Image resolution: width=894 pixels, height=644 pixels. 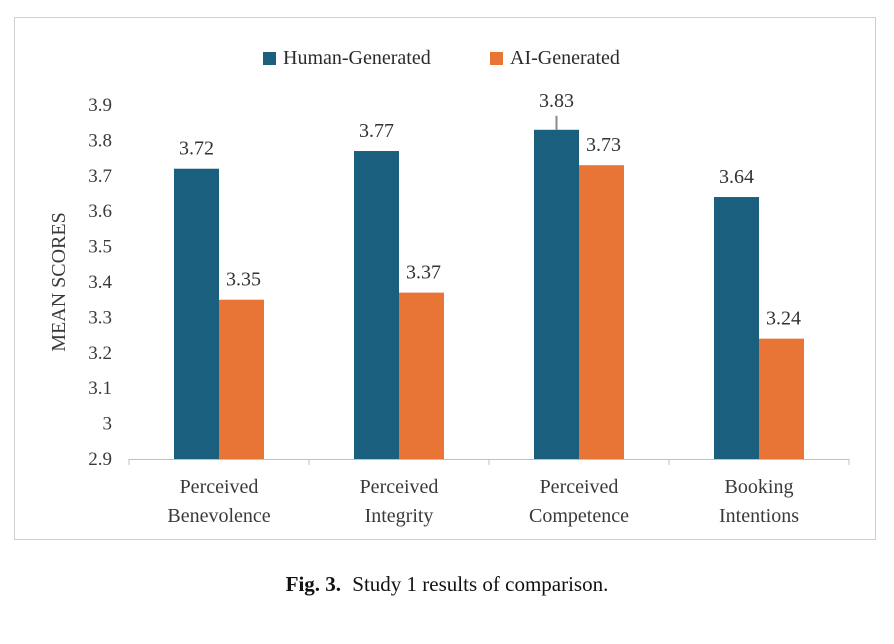 What do you see at coordinates (496, 58) in the screenshot?
I see `legend-swatch-ai` at bounding box center [496, 58].